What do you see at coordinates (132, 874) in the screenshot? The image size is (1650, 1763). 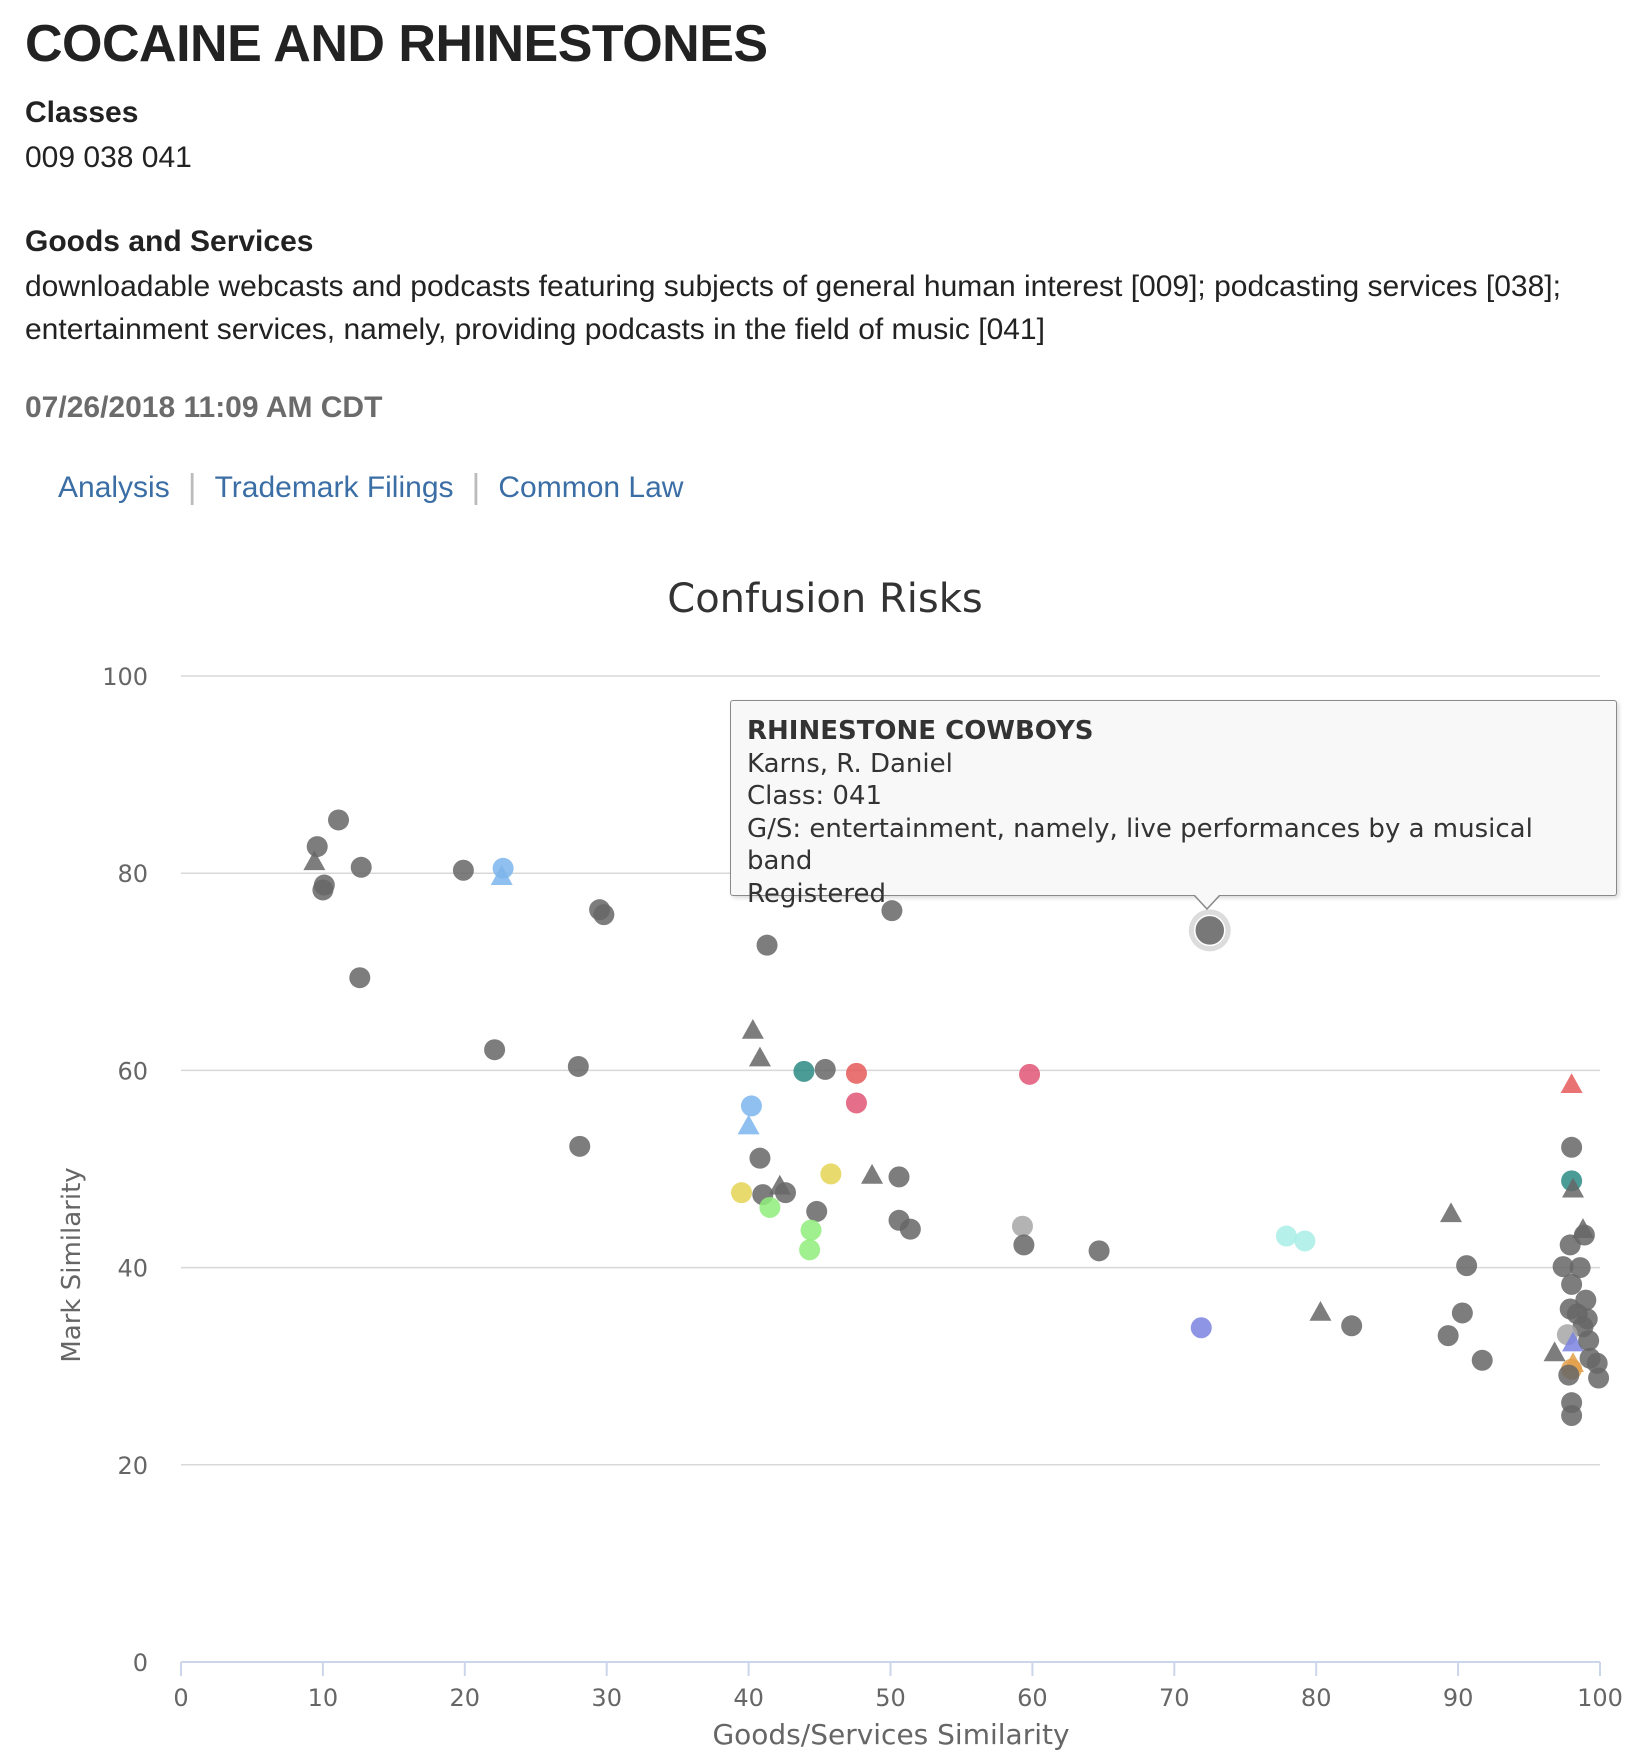 I see `y-tick-label: 80` at bounding box center [132, 874].